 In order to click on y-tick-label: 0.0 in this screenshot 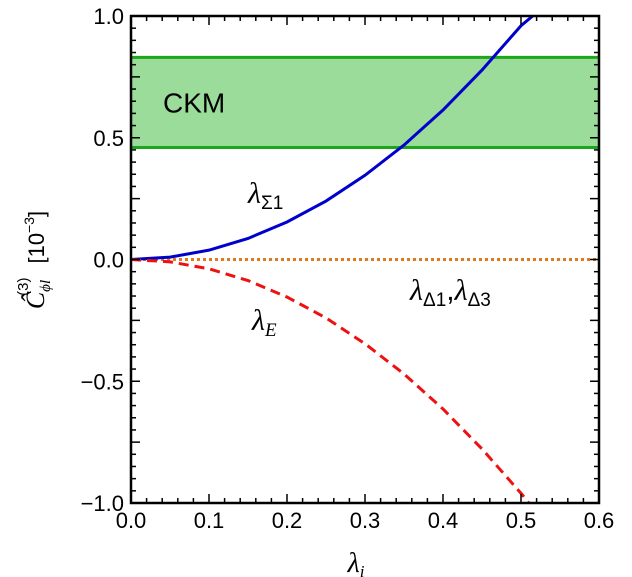, I will do `click(108, 260)`.